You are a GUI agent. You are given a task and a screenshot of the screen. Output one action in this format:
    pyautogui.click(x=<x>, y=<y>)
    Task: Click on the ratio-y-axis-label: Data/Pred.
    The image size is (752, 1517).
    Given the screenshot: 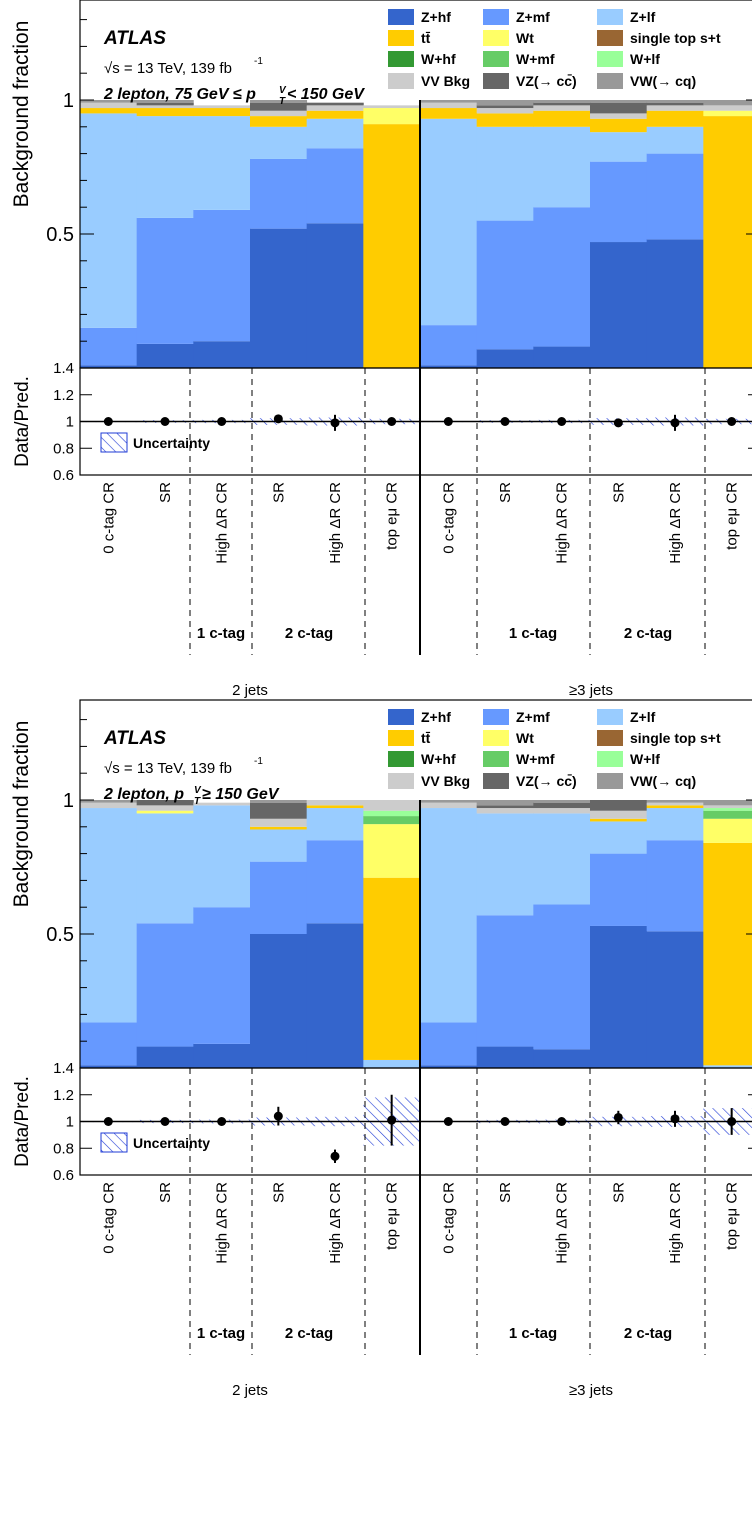 What is the action you would take?
    pyautogui.click(x=22, y=1121)
    